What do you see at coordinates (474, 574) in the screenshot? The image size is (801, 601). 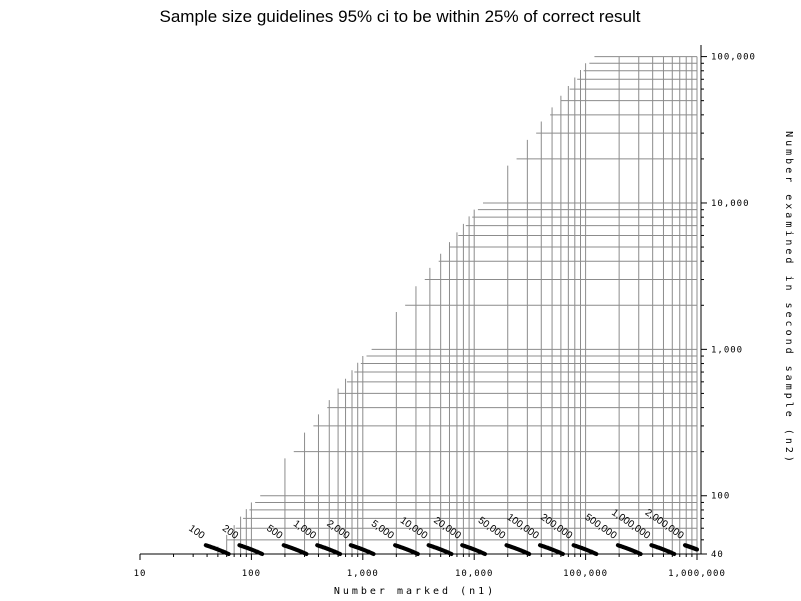 I see `x-tick-label: 10,000` at bounding box center [474, 574].